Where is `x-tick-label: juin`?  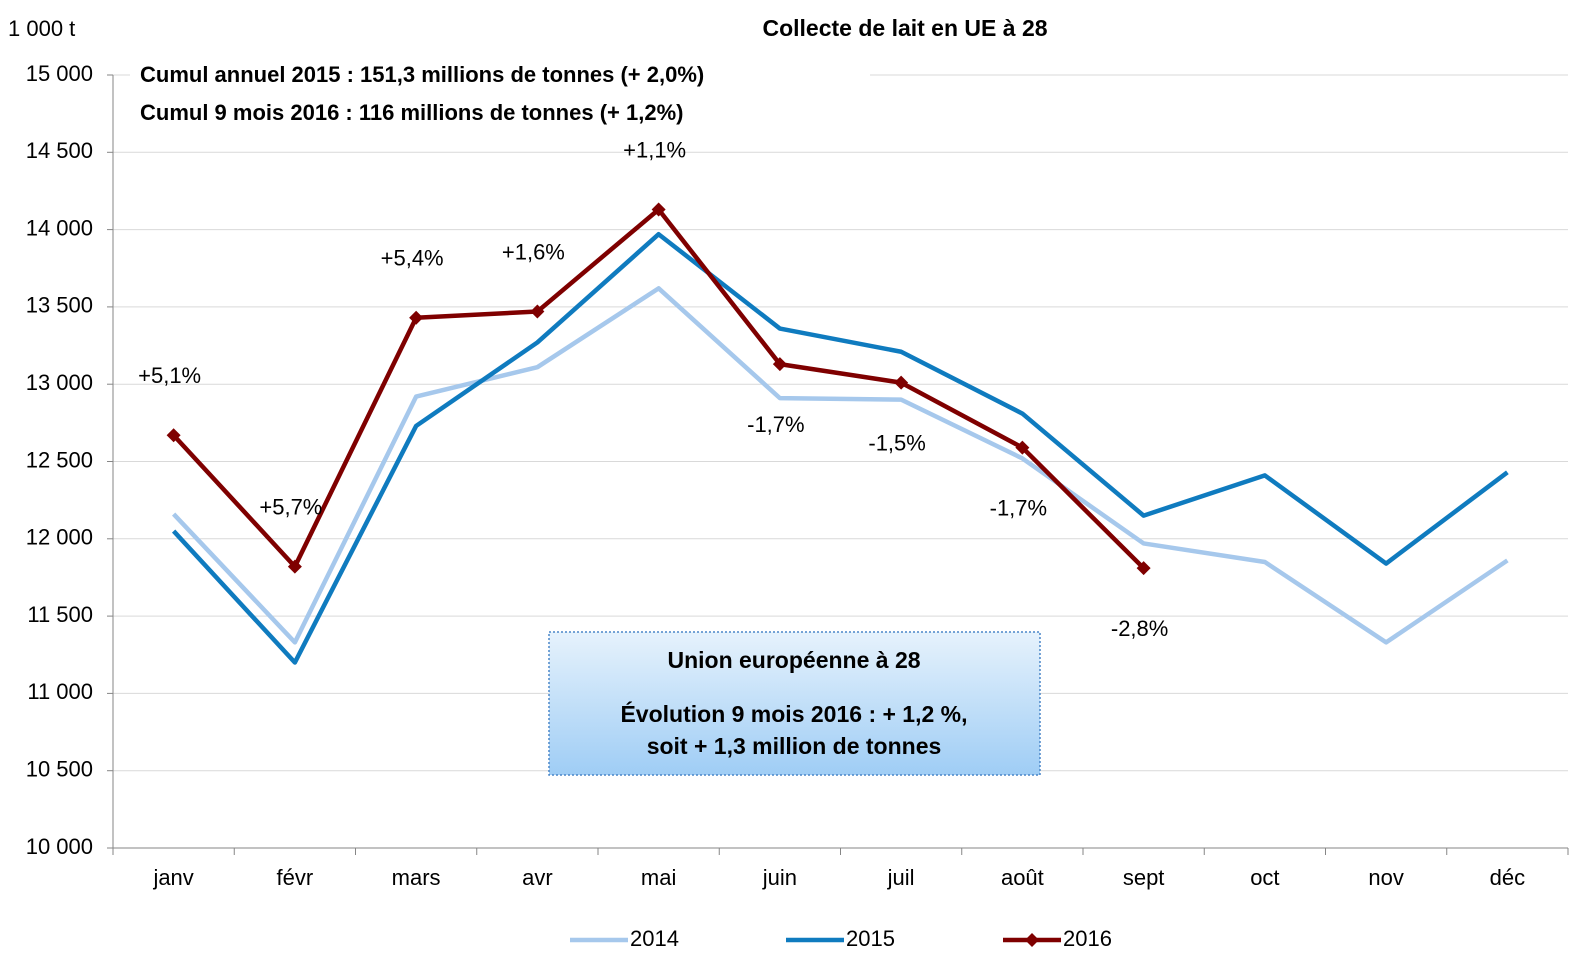
x-tick-label: juin is located at coordinates (779, 877).